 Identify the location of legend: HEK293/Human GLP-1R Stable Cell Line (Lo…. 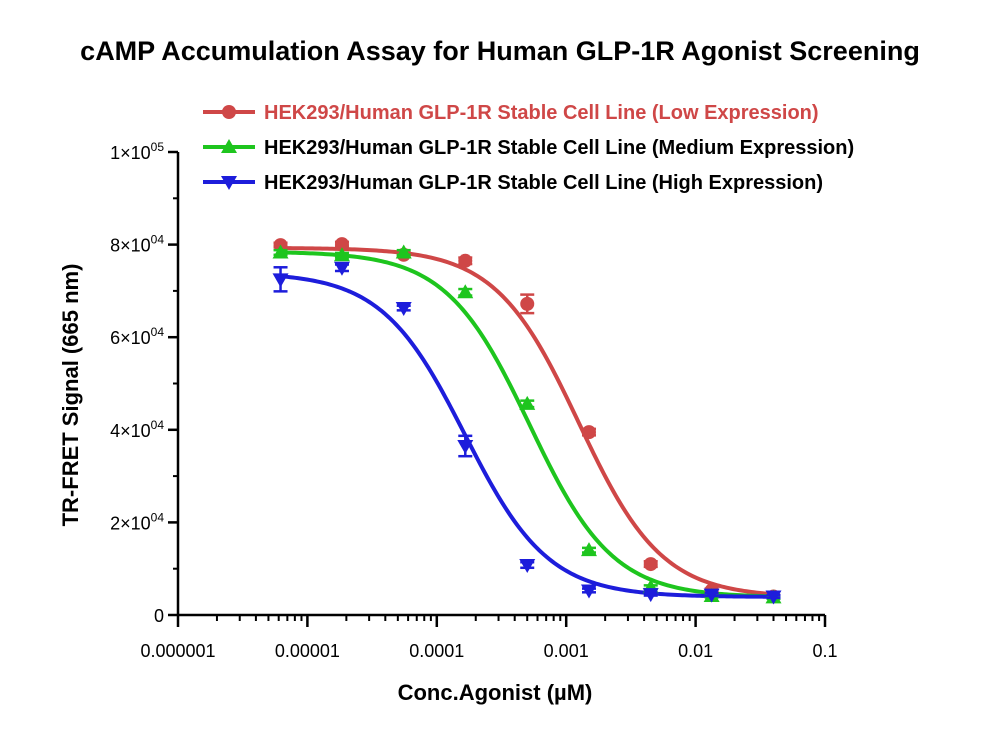
(528, 148).